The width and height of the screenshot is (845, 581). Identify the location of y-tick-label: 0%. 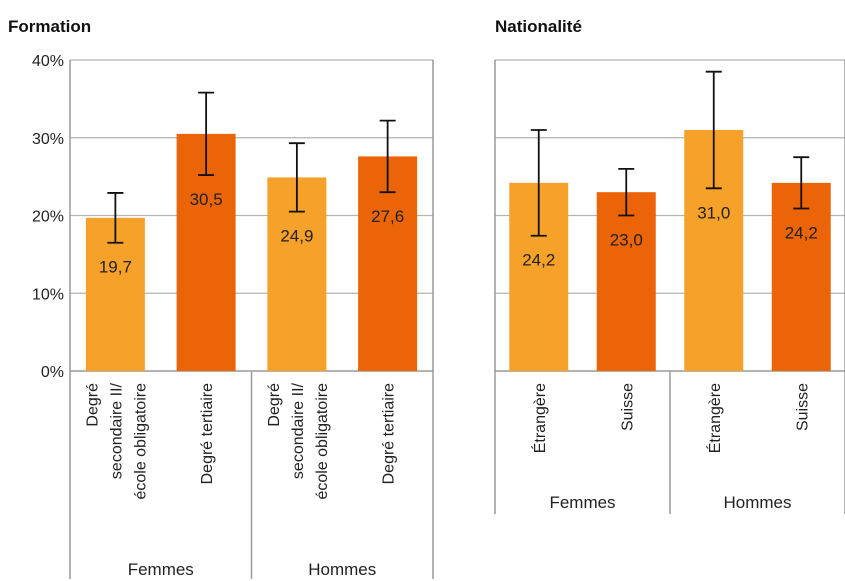
(52, 372).